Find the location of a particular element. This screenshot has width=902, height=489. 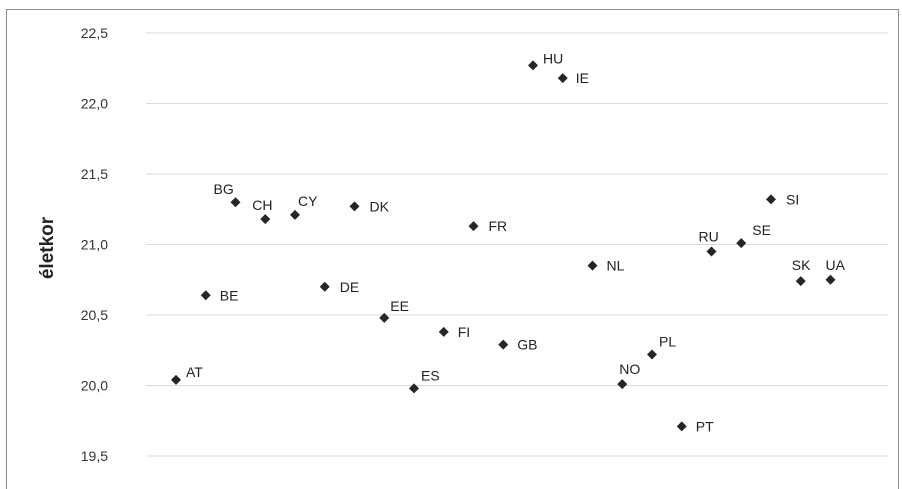

data-point: DK is located at coordinates (369, 206).